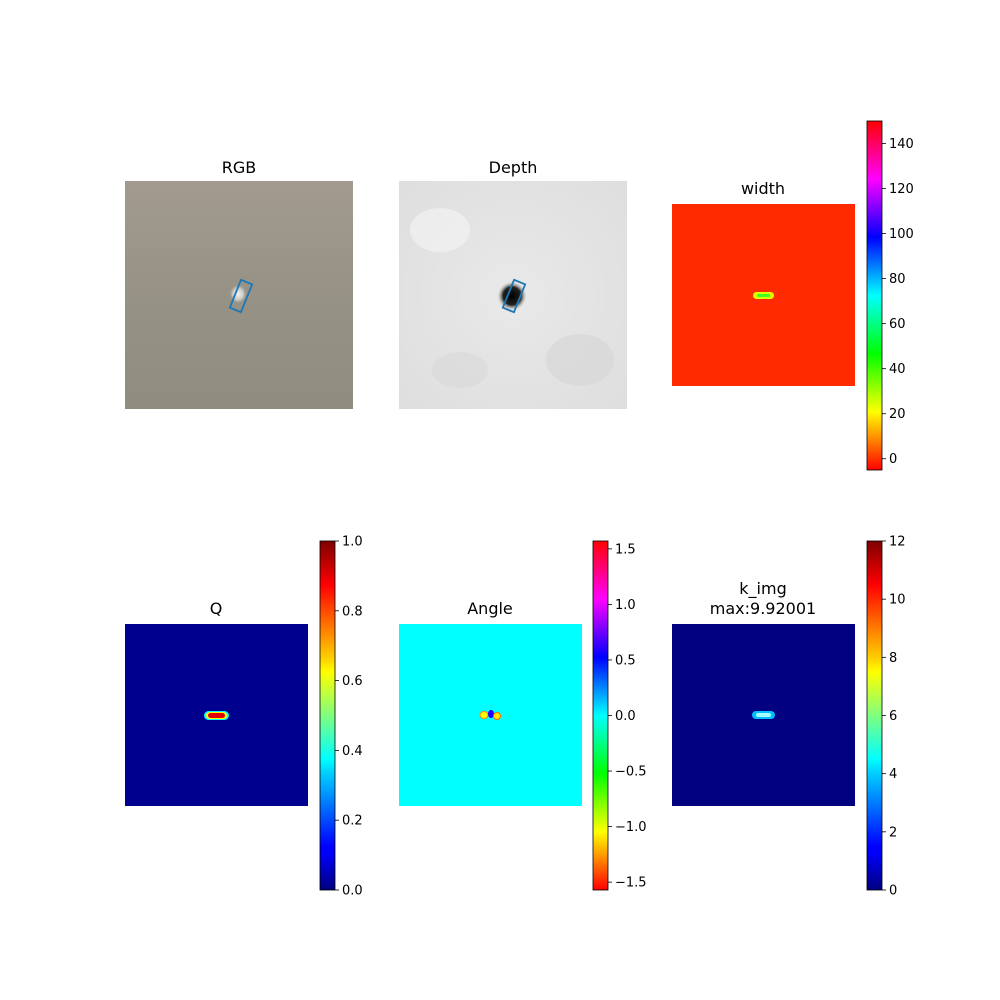 Image resolution: width=1000 pixels, height=1000 pixels. What do you see at coordinates (897, 369) in the screenshot?
I see `colorbar-tick-label: 40` at bounding box center [897, 369].